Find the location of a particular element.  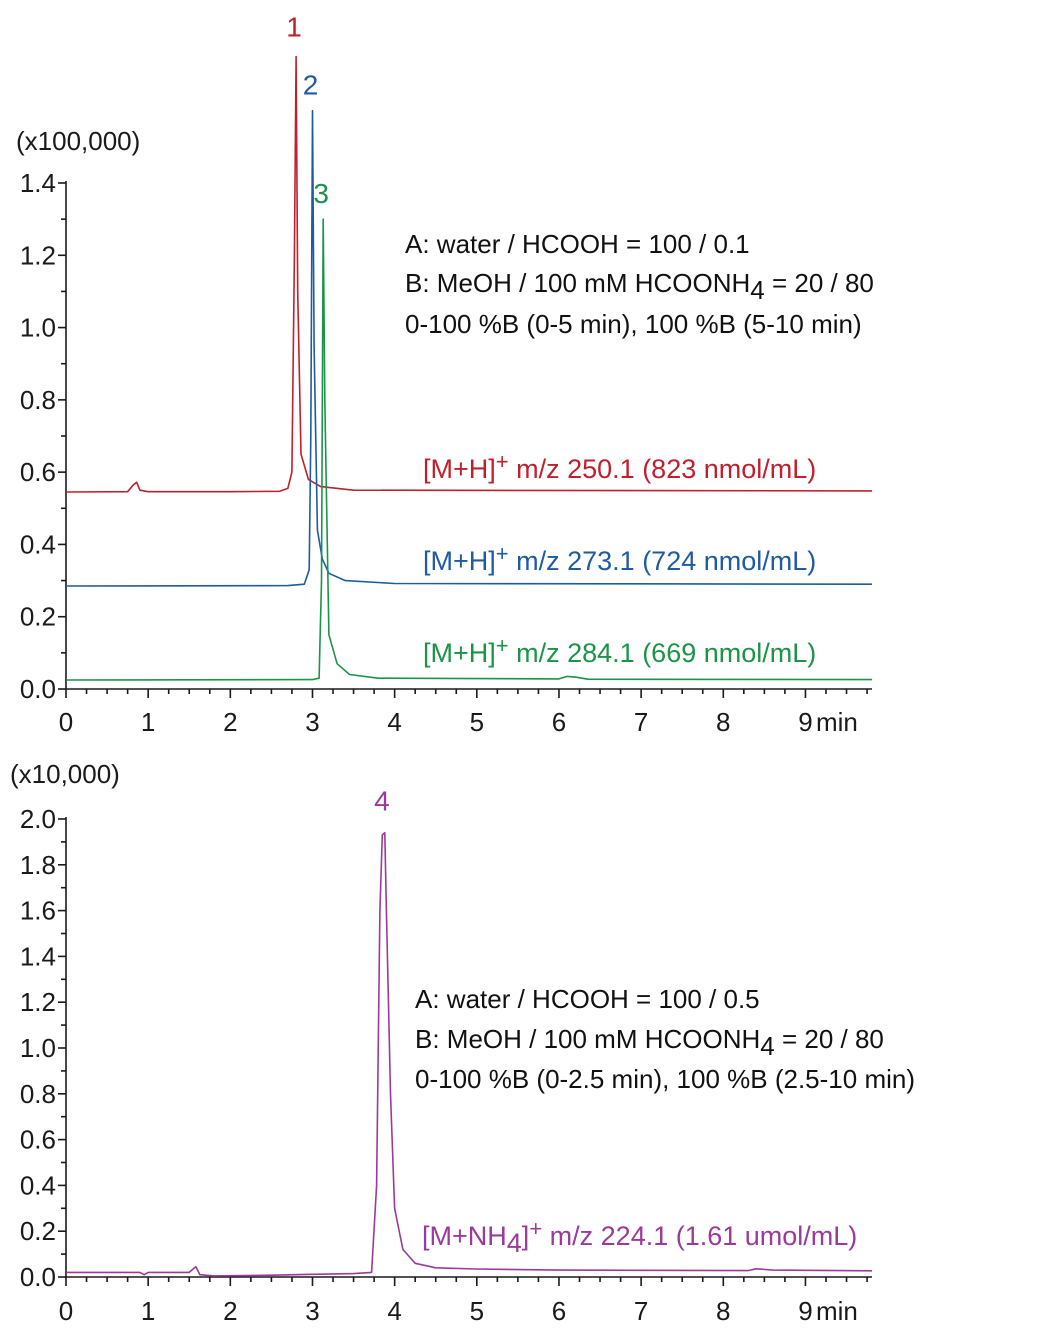

trace-label: [M+NH4]+ m/z 224.1 (1.61 umol/mL) is located at coordinates (639, 1237).